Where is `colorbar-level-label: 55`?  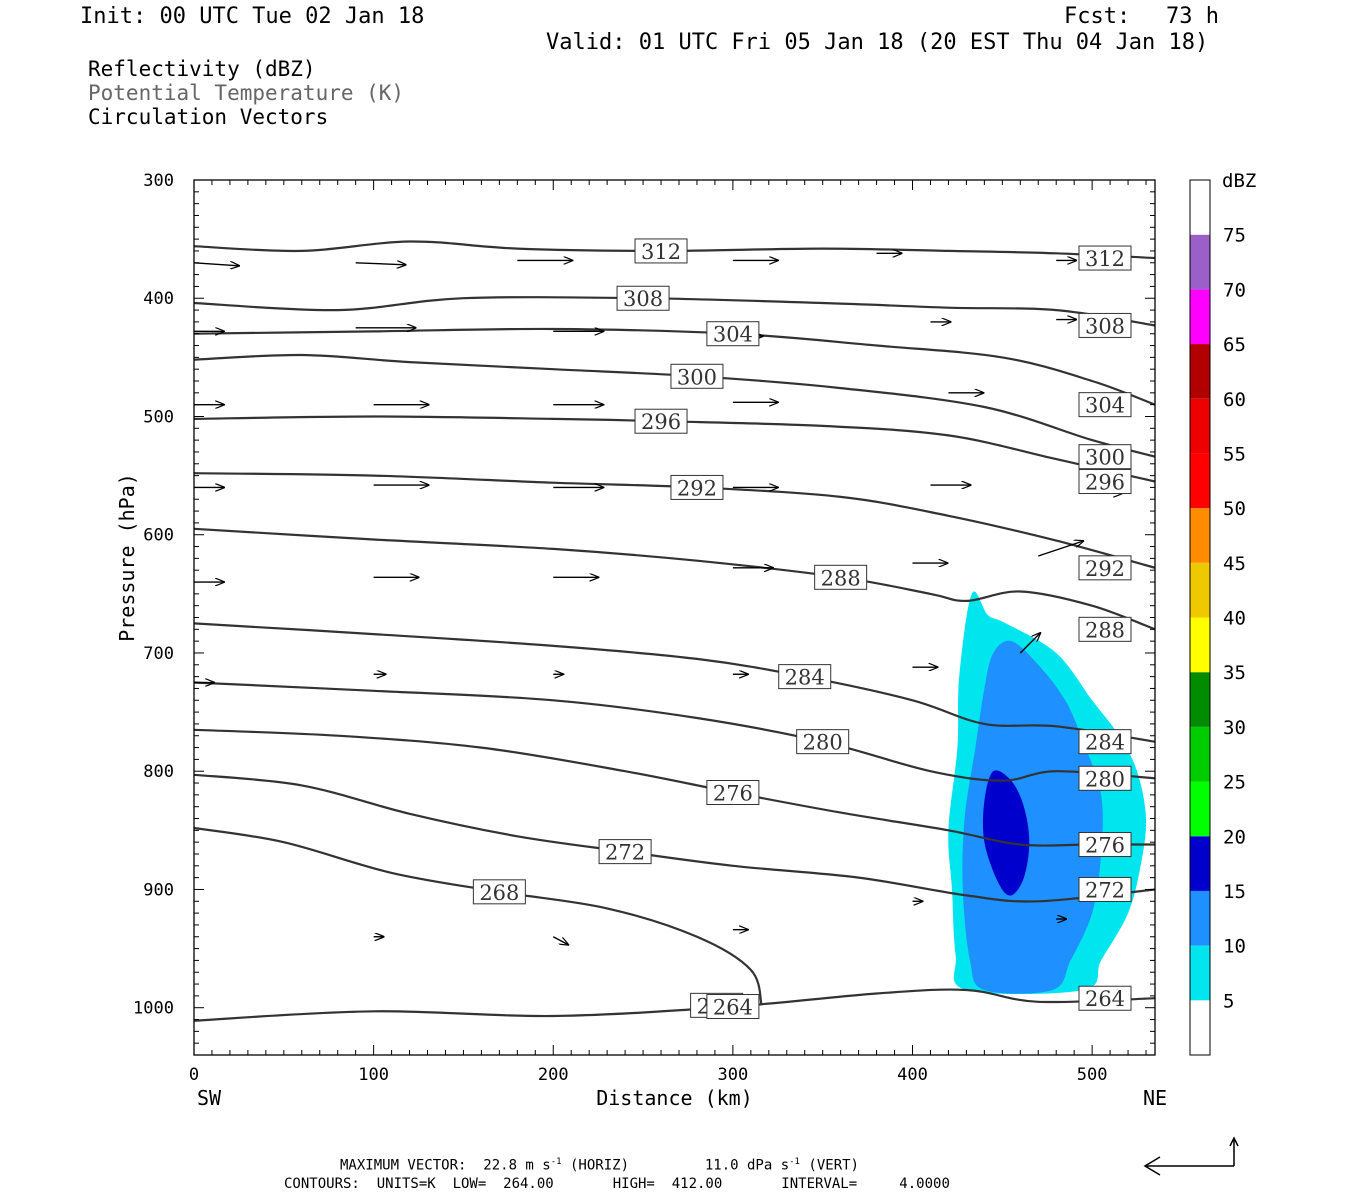
colorbar-level-label: 55 is located at coordinates (1234, 454).